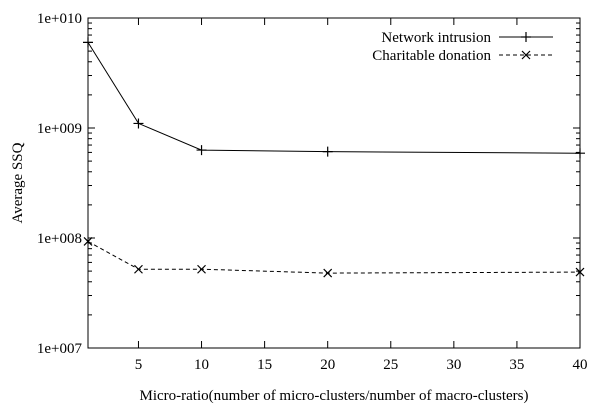 Image resolution: width=594 pixels, height=410 pixels. What do you see at coordinates (390, 365) in the screenshot?
I see `x-tick-label: 25` at bounding box center [390, 365].